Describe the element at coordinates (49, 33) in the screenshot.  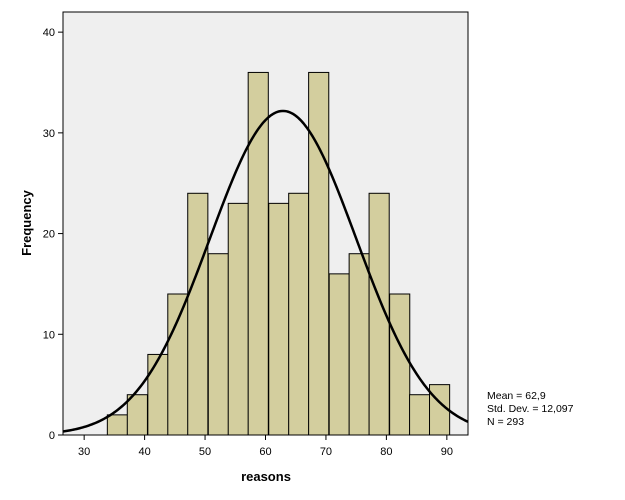
I see `y-tick-label: 40` at that location.